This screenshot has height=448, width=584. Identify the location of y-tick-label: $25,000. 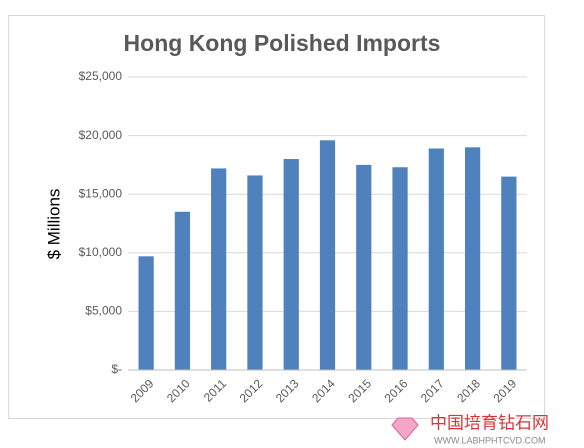
(101, 76).